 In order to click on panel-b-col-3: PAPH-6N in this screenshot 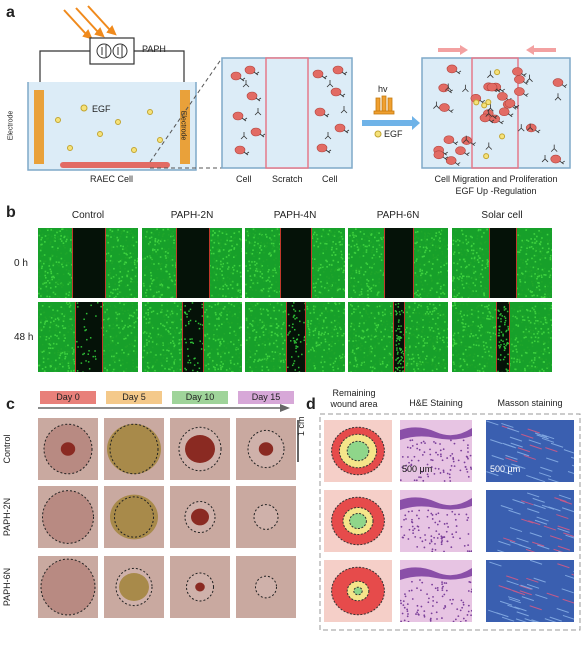, I will do `click(398, 215)`.